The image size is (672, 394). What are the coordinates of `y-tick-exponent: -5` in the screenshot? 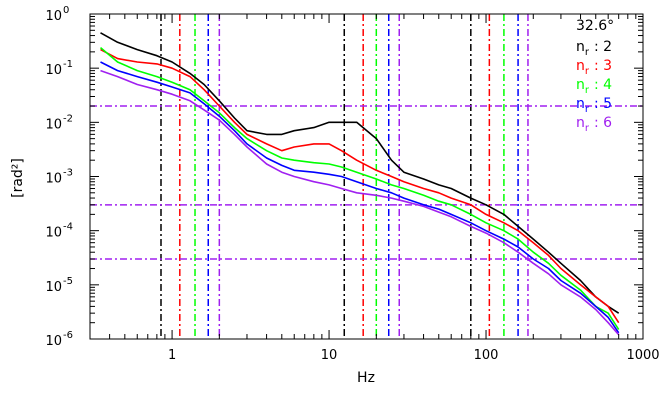 It's located at (68, 281).